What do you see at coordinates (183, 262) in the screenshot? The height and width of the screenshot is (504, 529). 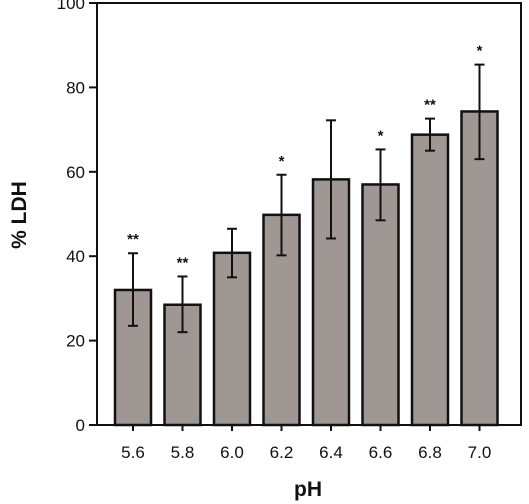 I see `significance-label-5.8: **` at bounding box center [183, 262].